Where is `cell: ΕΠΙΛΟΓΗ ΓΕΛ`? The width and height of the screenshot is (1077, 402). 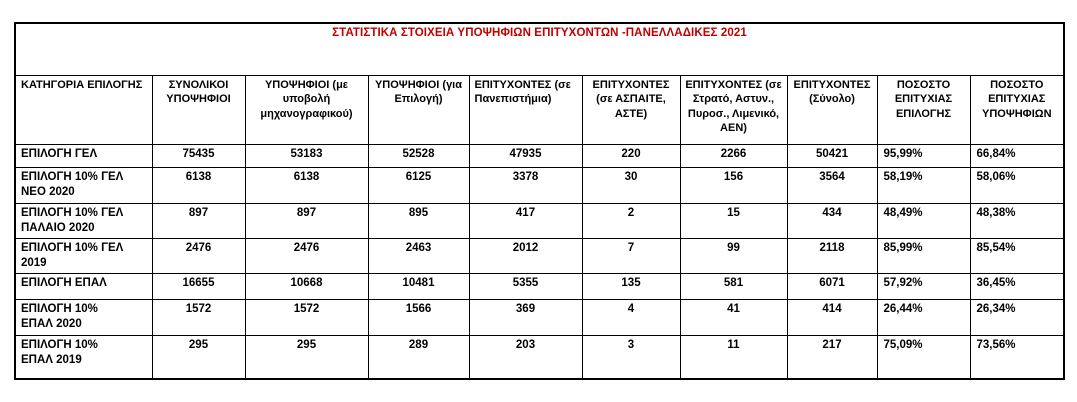
cell: ΕΠΙΛΟΓΗ ΓΕΛ is located at coordinates (83, 155).